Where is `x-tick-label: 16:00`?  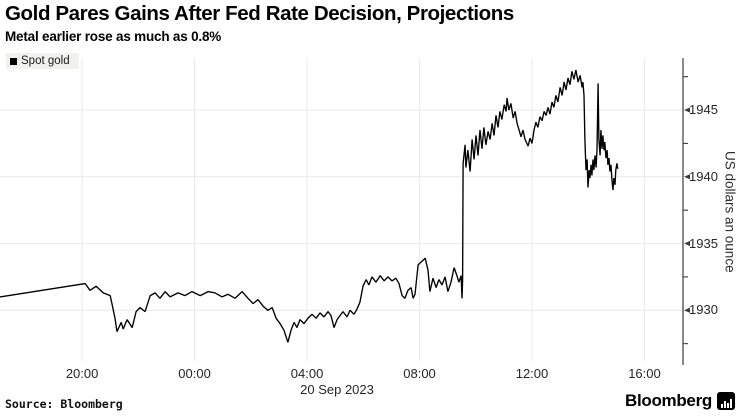 x-tick-label: 16:00 is located at coordinates (644, 373).